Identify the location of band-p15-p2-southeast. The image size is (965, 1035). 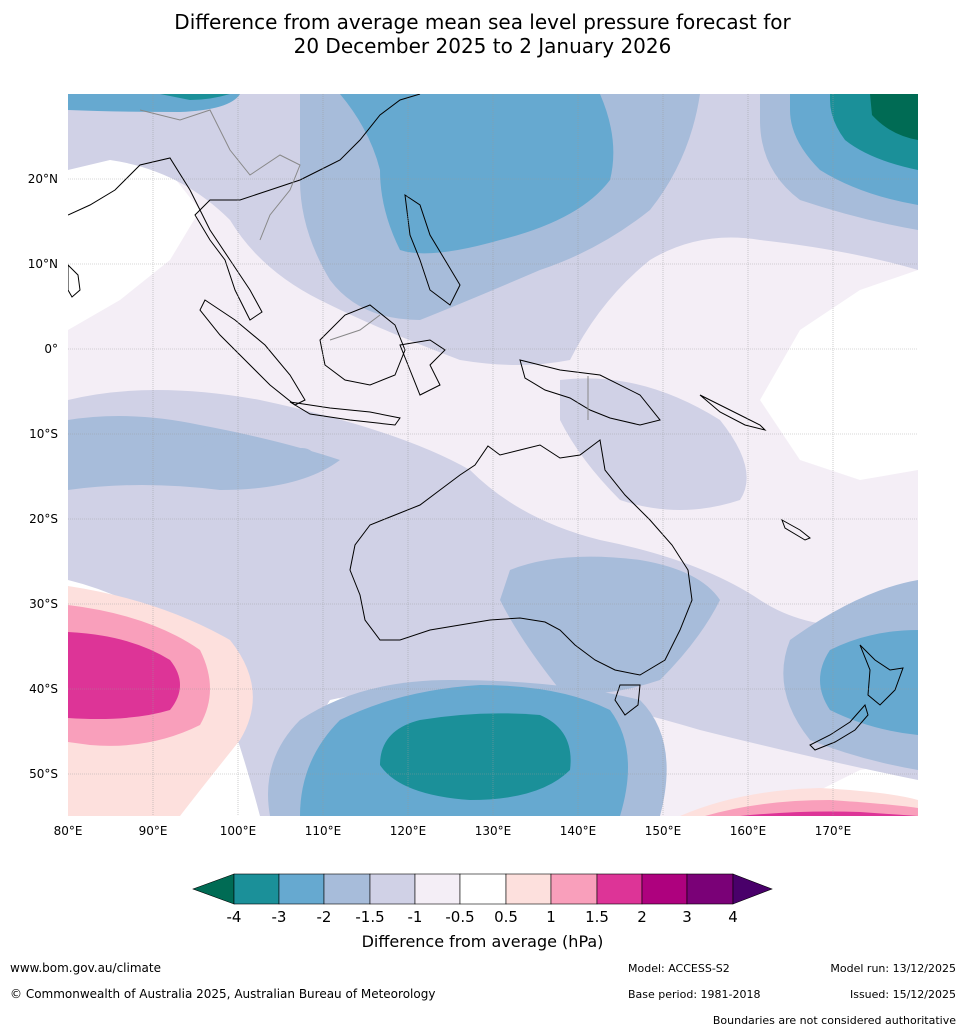
(829, 813).